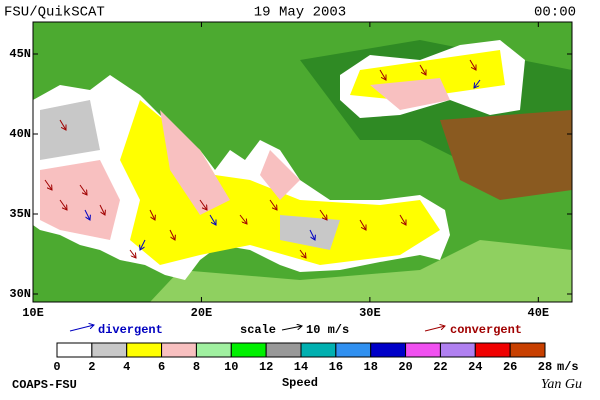  Describe the element at coordinates (555, 13) in the screenshot. I see `time: 00:00` at that location.